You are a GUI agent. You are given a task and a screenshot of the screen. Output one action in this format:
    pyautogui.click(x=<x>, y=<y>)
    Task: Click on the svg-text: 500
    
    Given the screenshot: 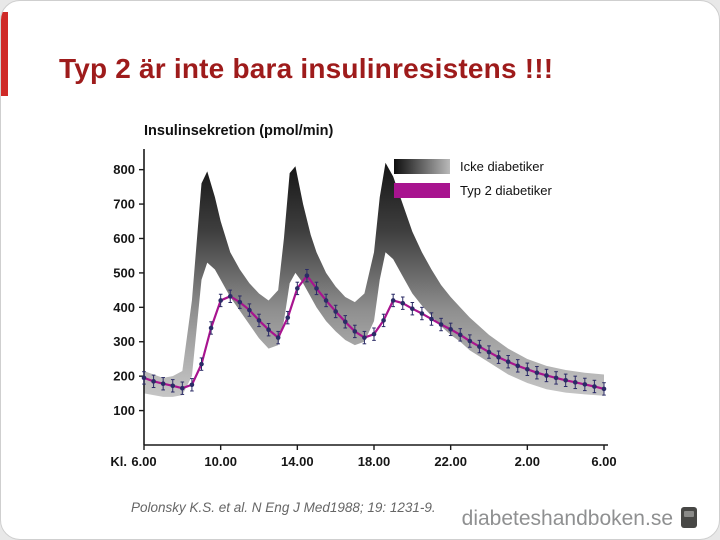 What is the action you would take?
    pyautogui.click(x=124, y=272)
    